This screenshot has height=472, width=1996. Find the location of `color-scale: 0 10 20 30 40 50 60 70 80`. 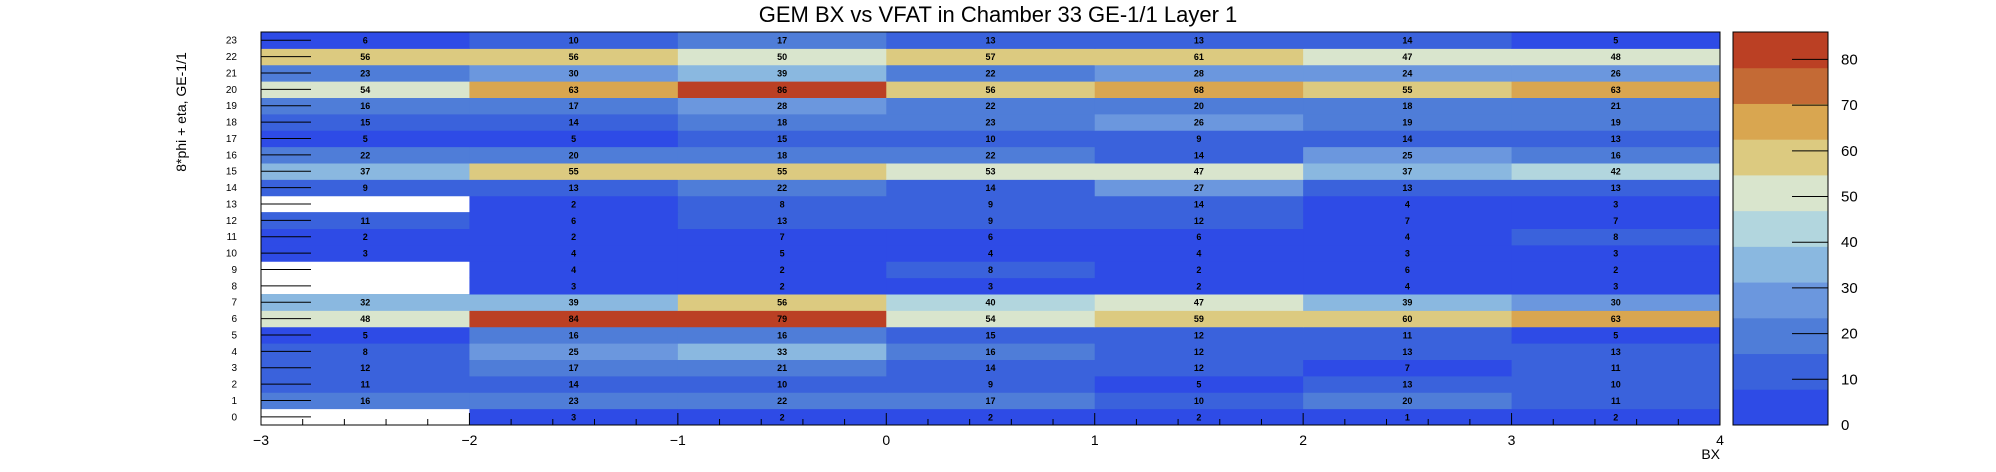

color-scale: 0 10 20 30 40 50 60 70 80 is located at coordinates (1795, 232).